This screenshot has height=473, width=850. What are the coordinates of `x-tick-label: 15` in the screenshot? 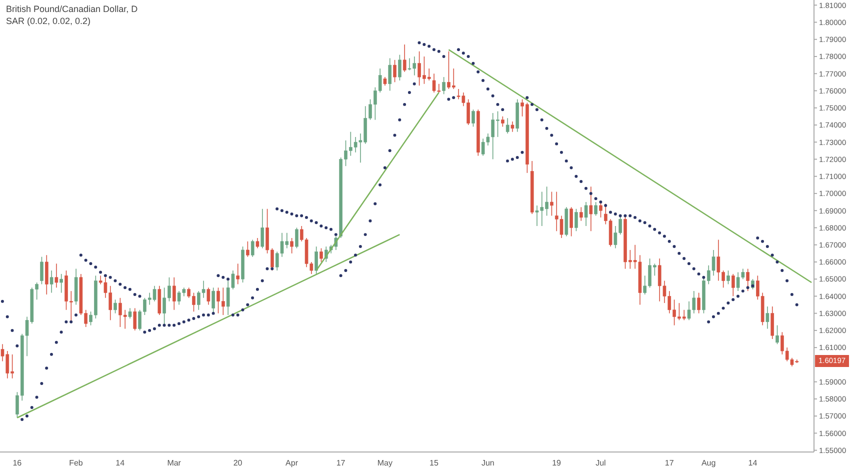 It's located at (434, 463).